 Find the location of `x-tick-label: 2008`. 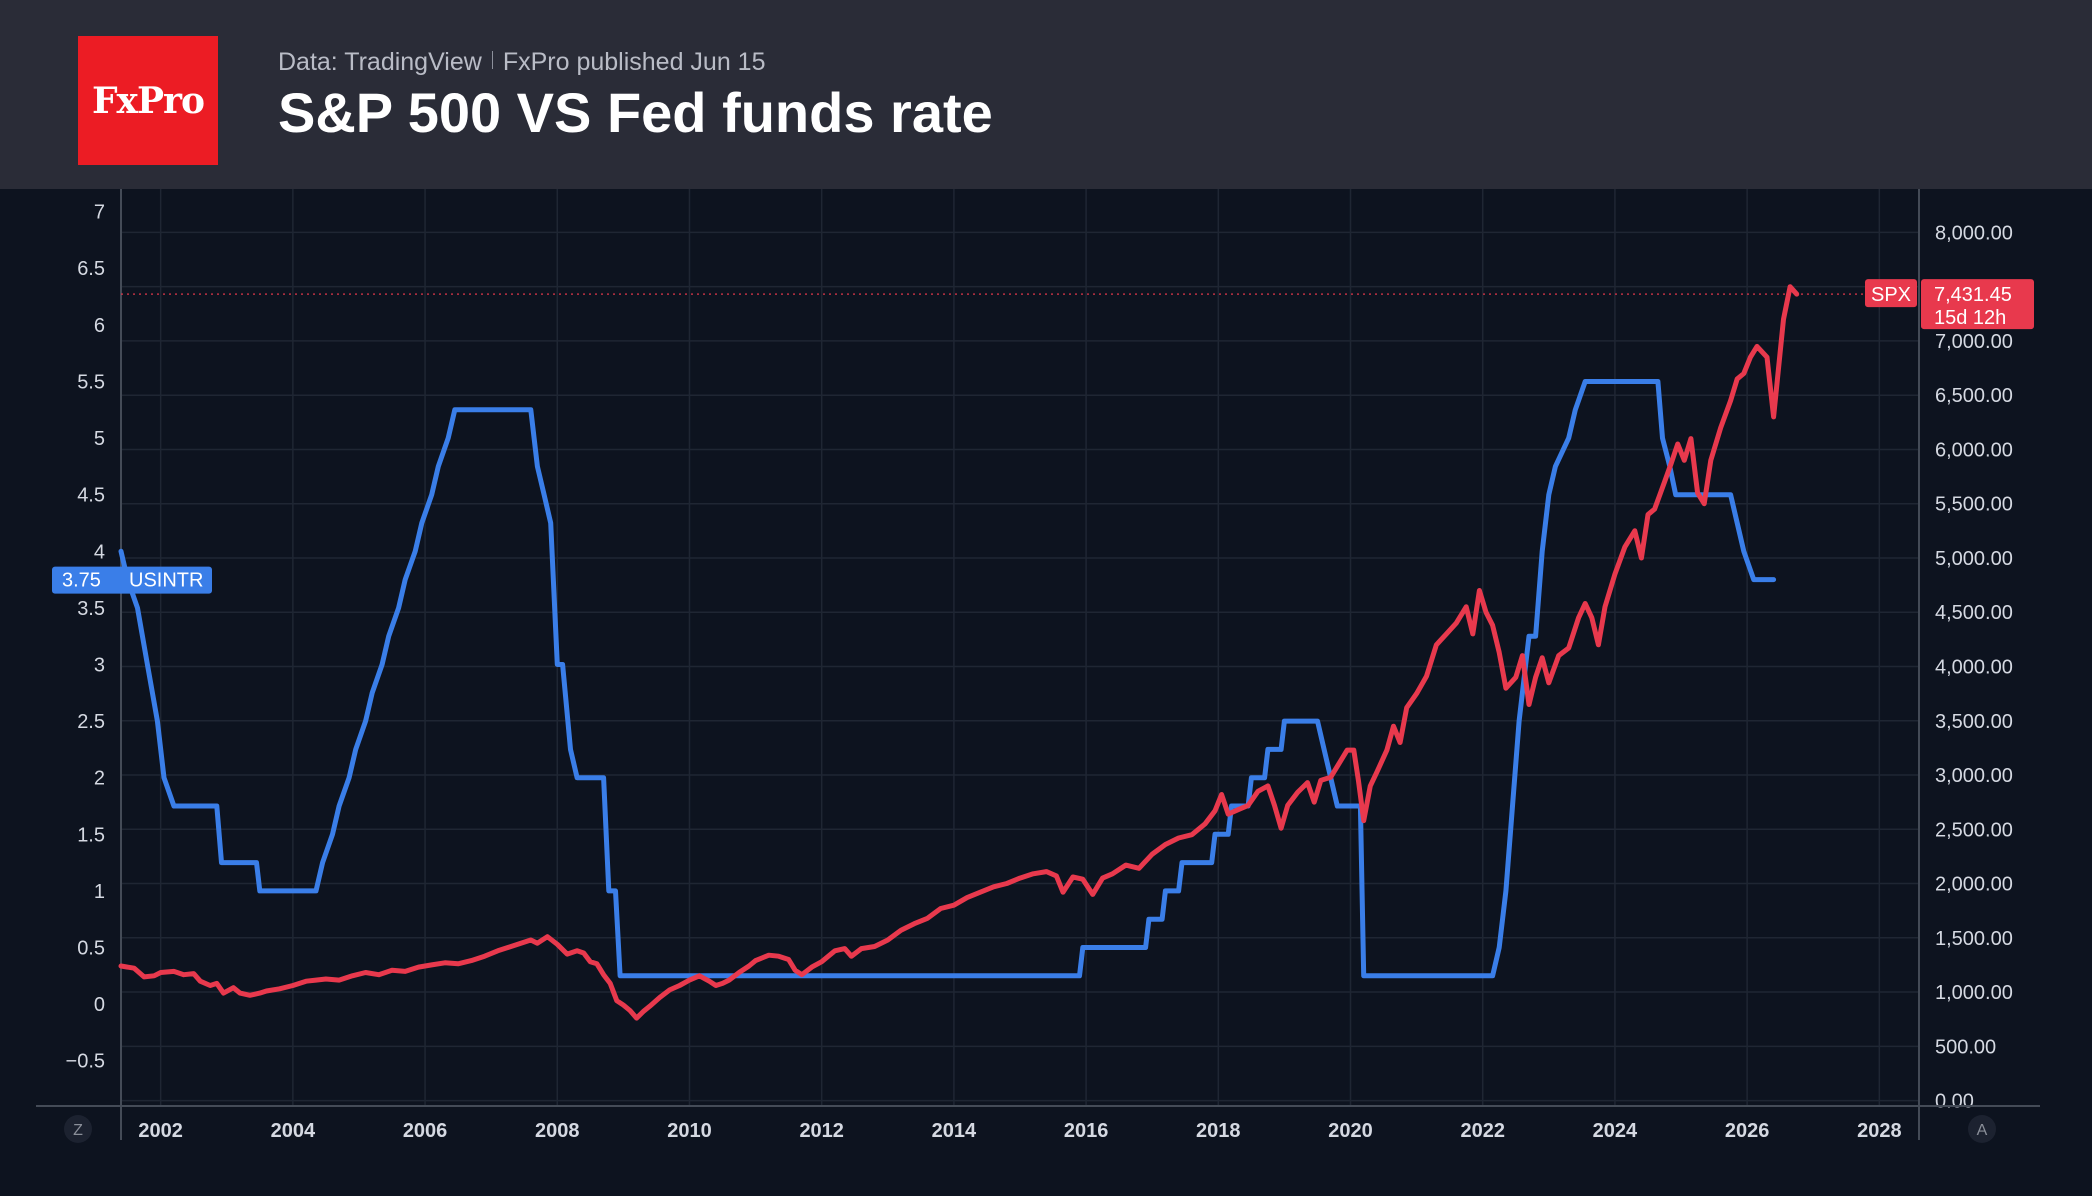

x-tick-label: 2008 is located at coordinates (557, 1131).